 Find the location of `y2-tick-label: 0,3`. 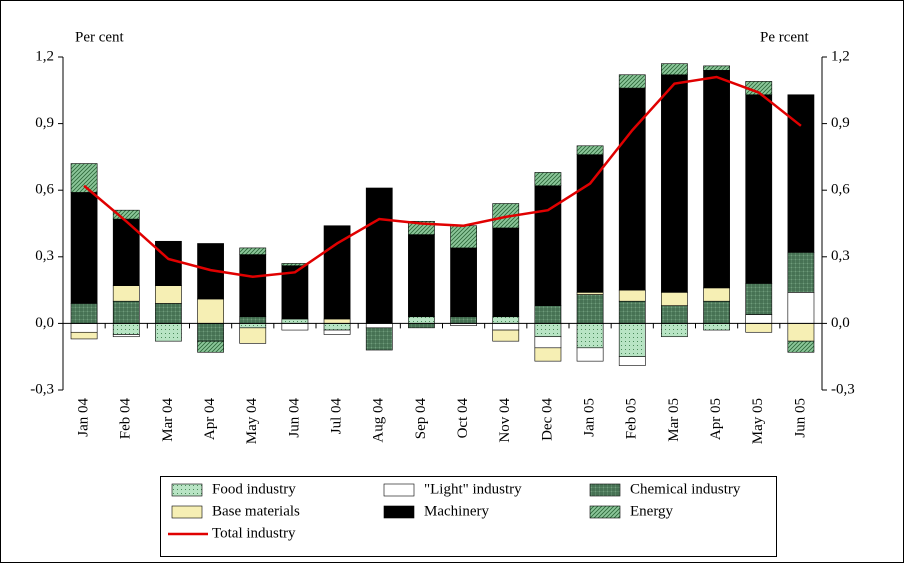

y2-tick-label: 0,3 is located at coordinates (840, 256).